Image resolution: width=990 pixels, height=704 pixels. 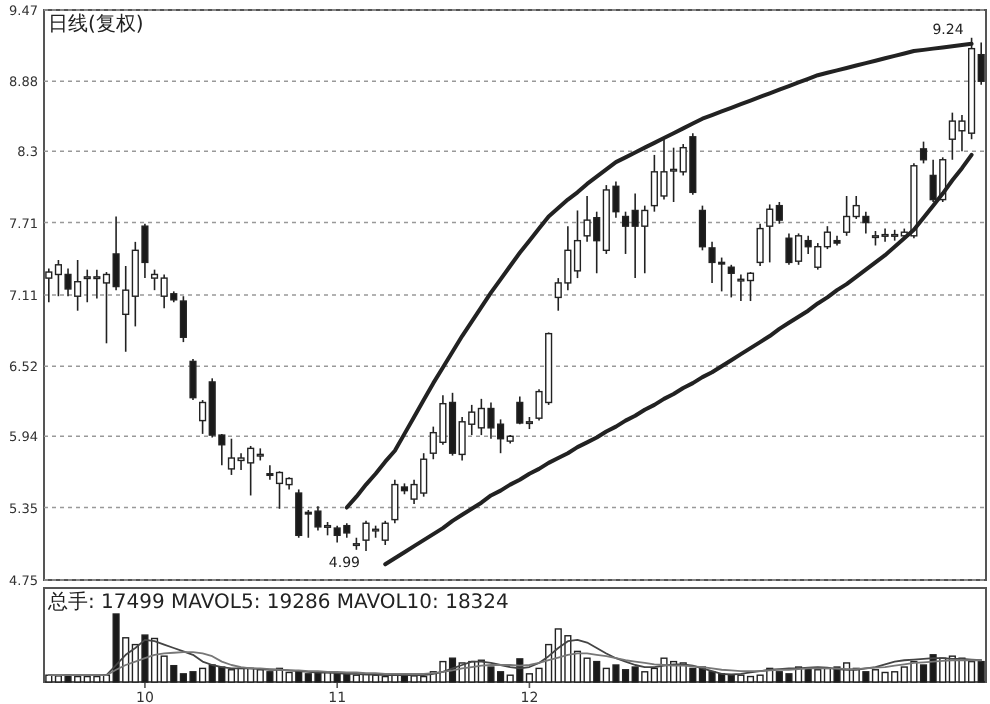 I want to click on chart-title: 总手: 17499 MAVOL5: 19286 MAVOL10: 18324, so click(x=277, y=602).